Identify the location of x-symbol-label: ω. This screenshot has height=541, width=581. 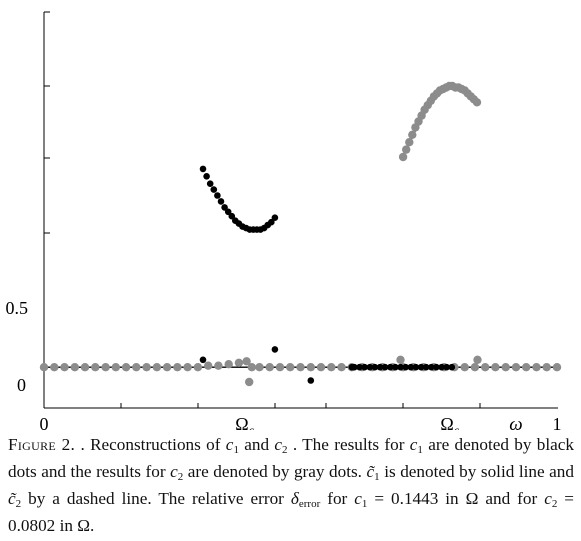
(515, 422).